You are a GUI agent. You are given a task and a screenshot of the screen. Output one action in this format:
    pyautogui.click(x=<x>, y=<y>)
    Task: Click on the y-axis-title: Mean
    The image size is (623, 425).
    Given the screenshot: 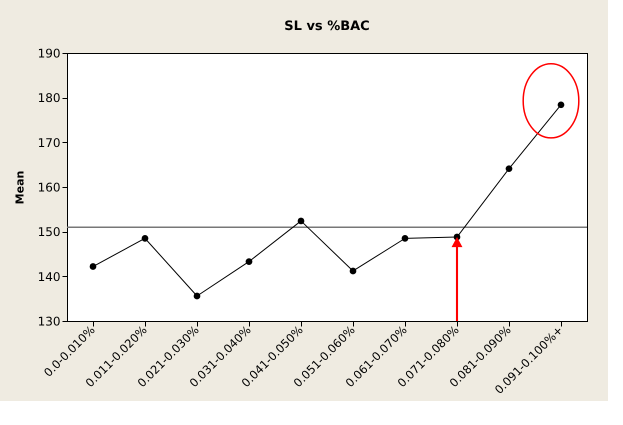 What is the action you would take?
    pyautogui.click(x=20, y=187)
    